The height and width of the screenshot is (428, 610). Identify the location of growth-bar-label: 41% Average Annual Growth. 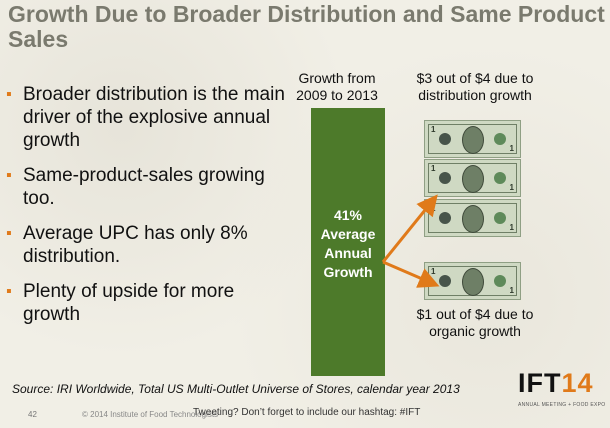
(348, 243).